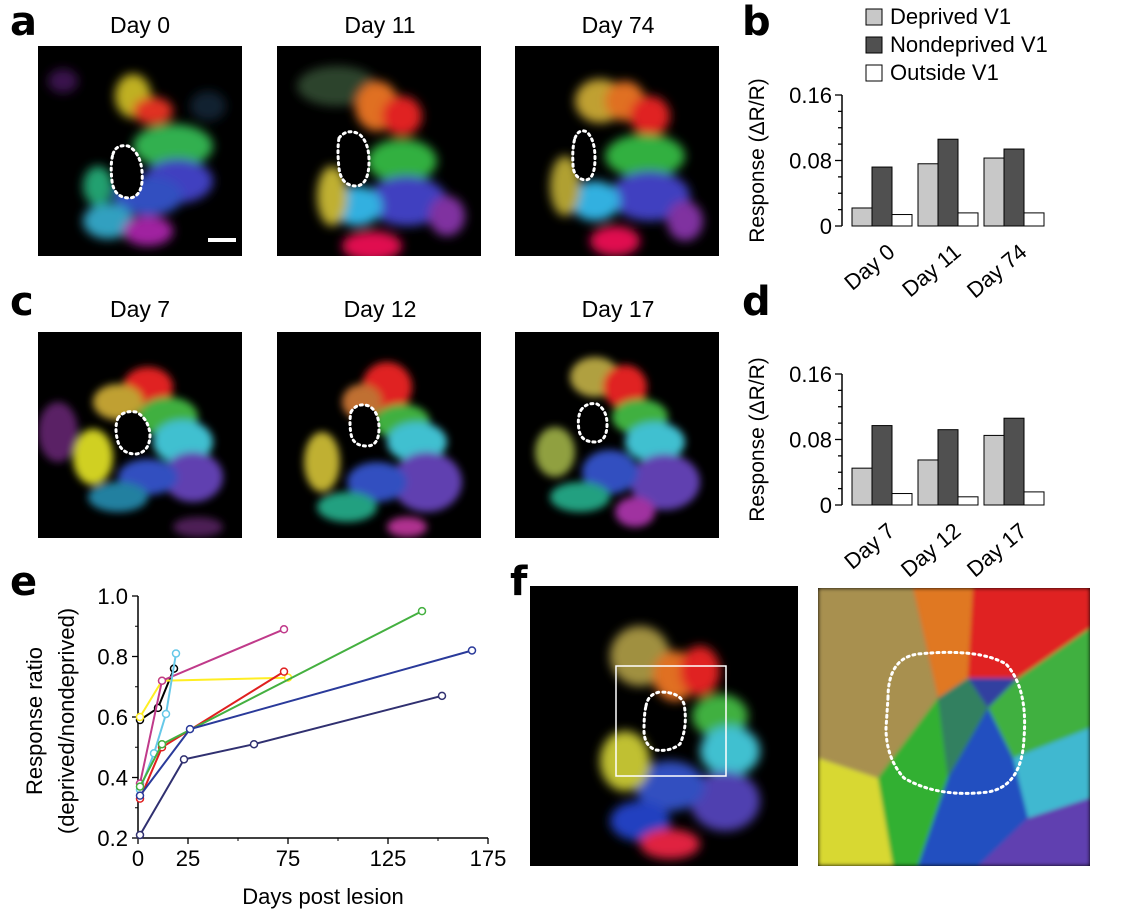 This screenshot has height=916, width=1121. What do you see at coordinates (950, 16) in the screenshot?
I see `legend-label-0: Deprived V1` at bounding box center [950, 16].